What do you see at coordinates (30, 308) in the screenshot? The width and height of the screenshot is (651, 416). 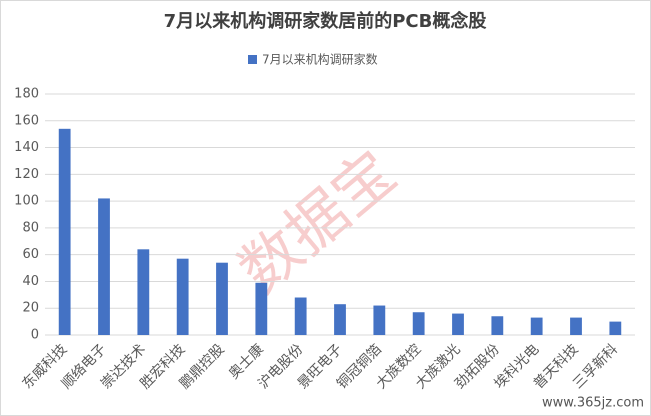 I see `y-tick-label: 20` at bounding box center [30, 308].